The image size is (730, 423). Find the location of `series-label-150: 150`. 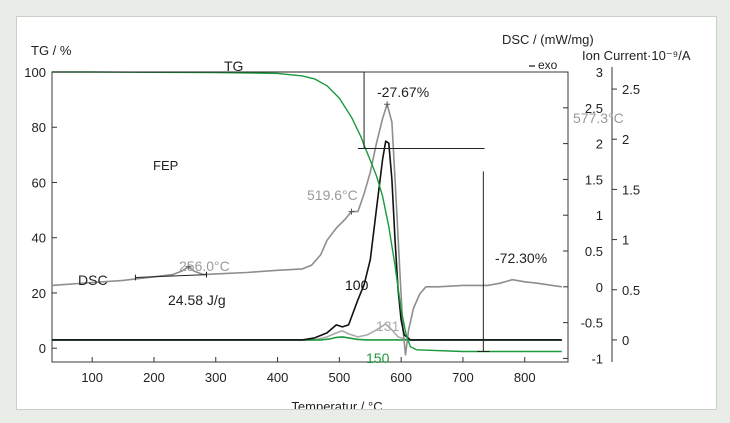

series-label-150: 150 is located at coordinates (378, 358).